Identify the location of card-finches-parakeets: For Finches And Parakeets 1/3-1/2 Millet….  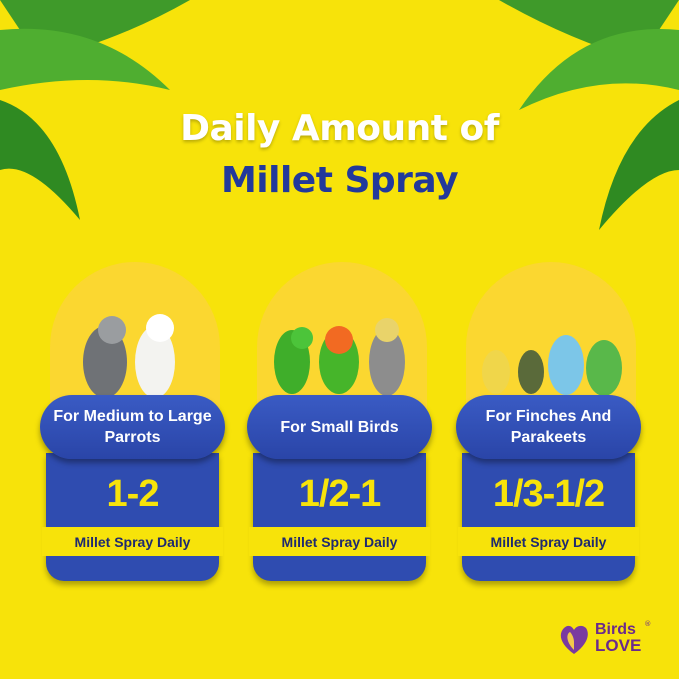
(548, 488).